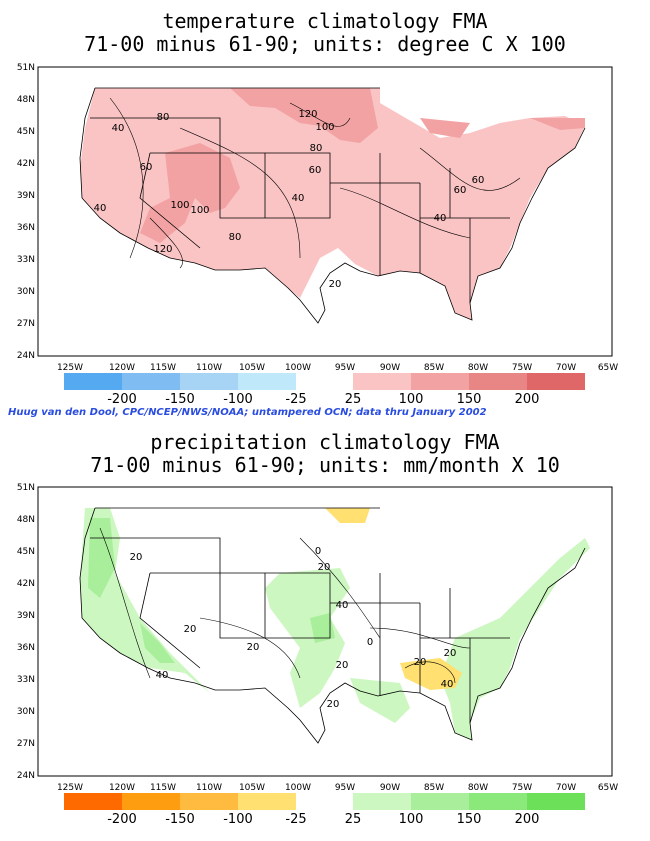  What do you see at coordinates (362, 165) in the screenshot?
I see `temperature-anomaly-shading-strong` at bounding box center [362, 165].